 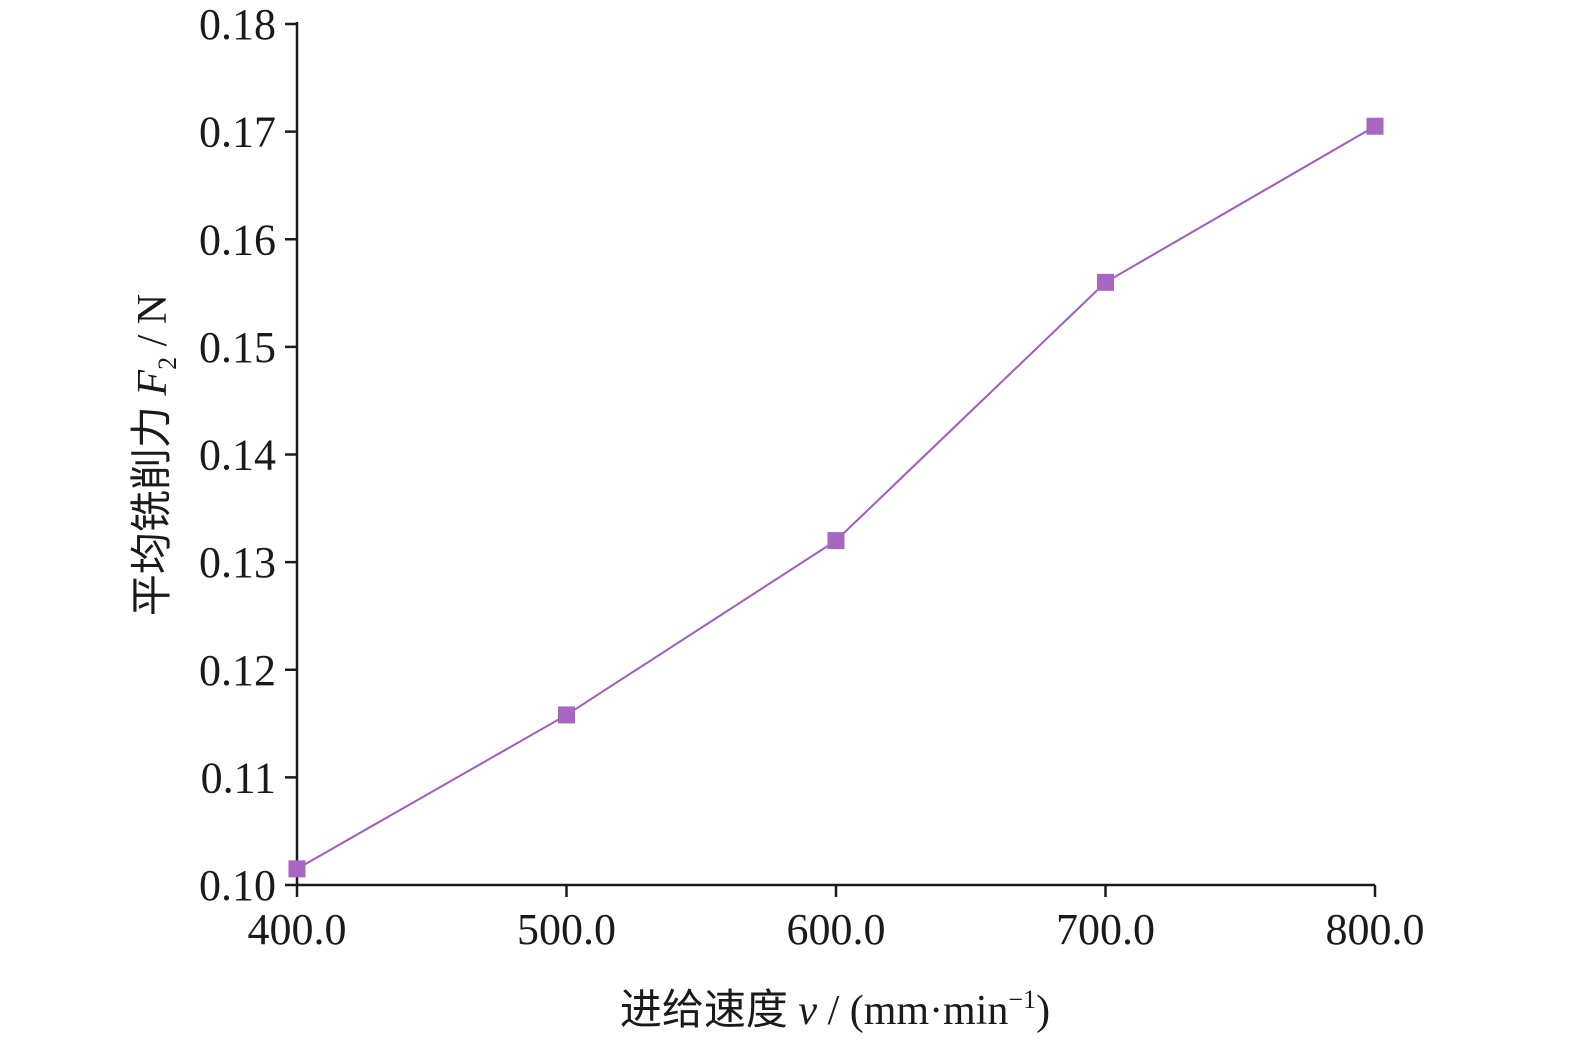 I want to click on x-axis-label-superscript: −1, so click(x=1022, y=999).